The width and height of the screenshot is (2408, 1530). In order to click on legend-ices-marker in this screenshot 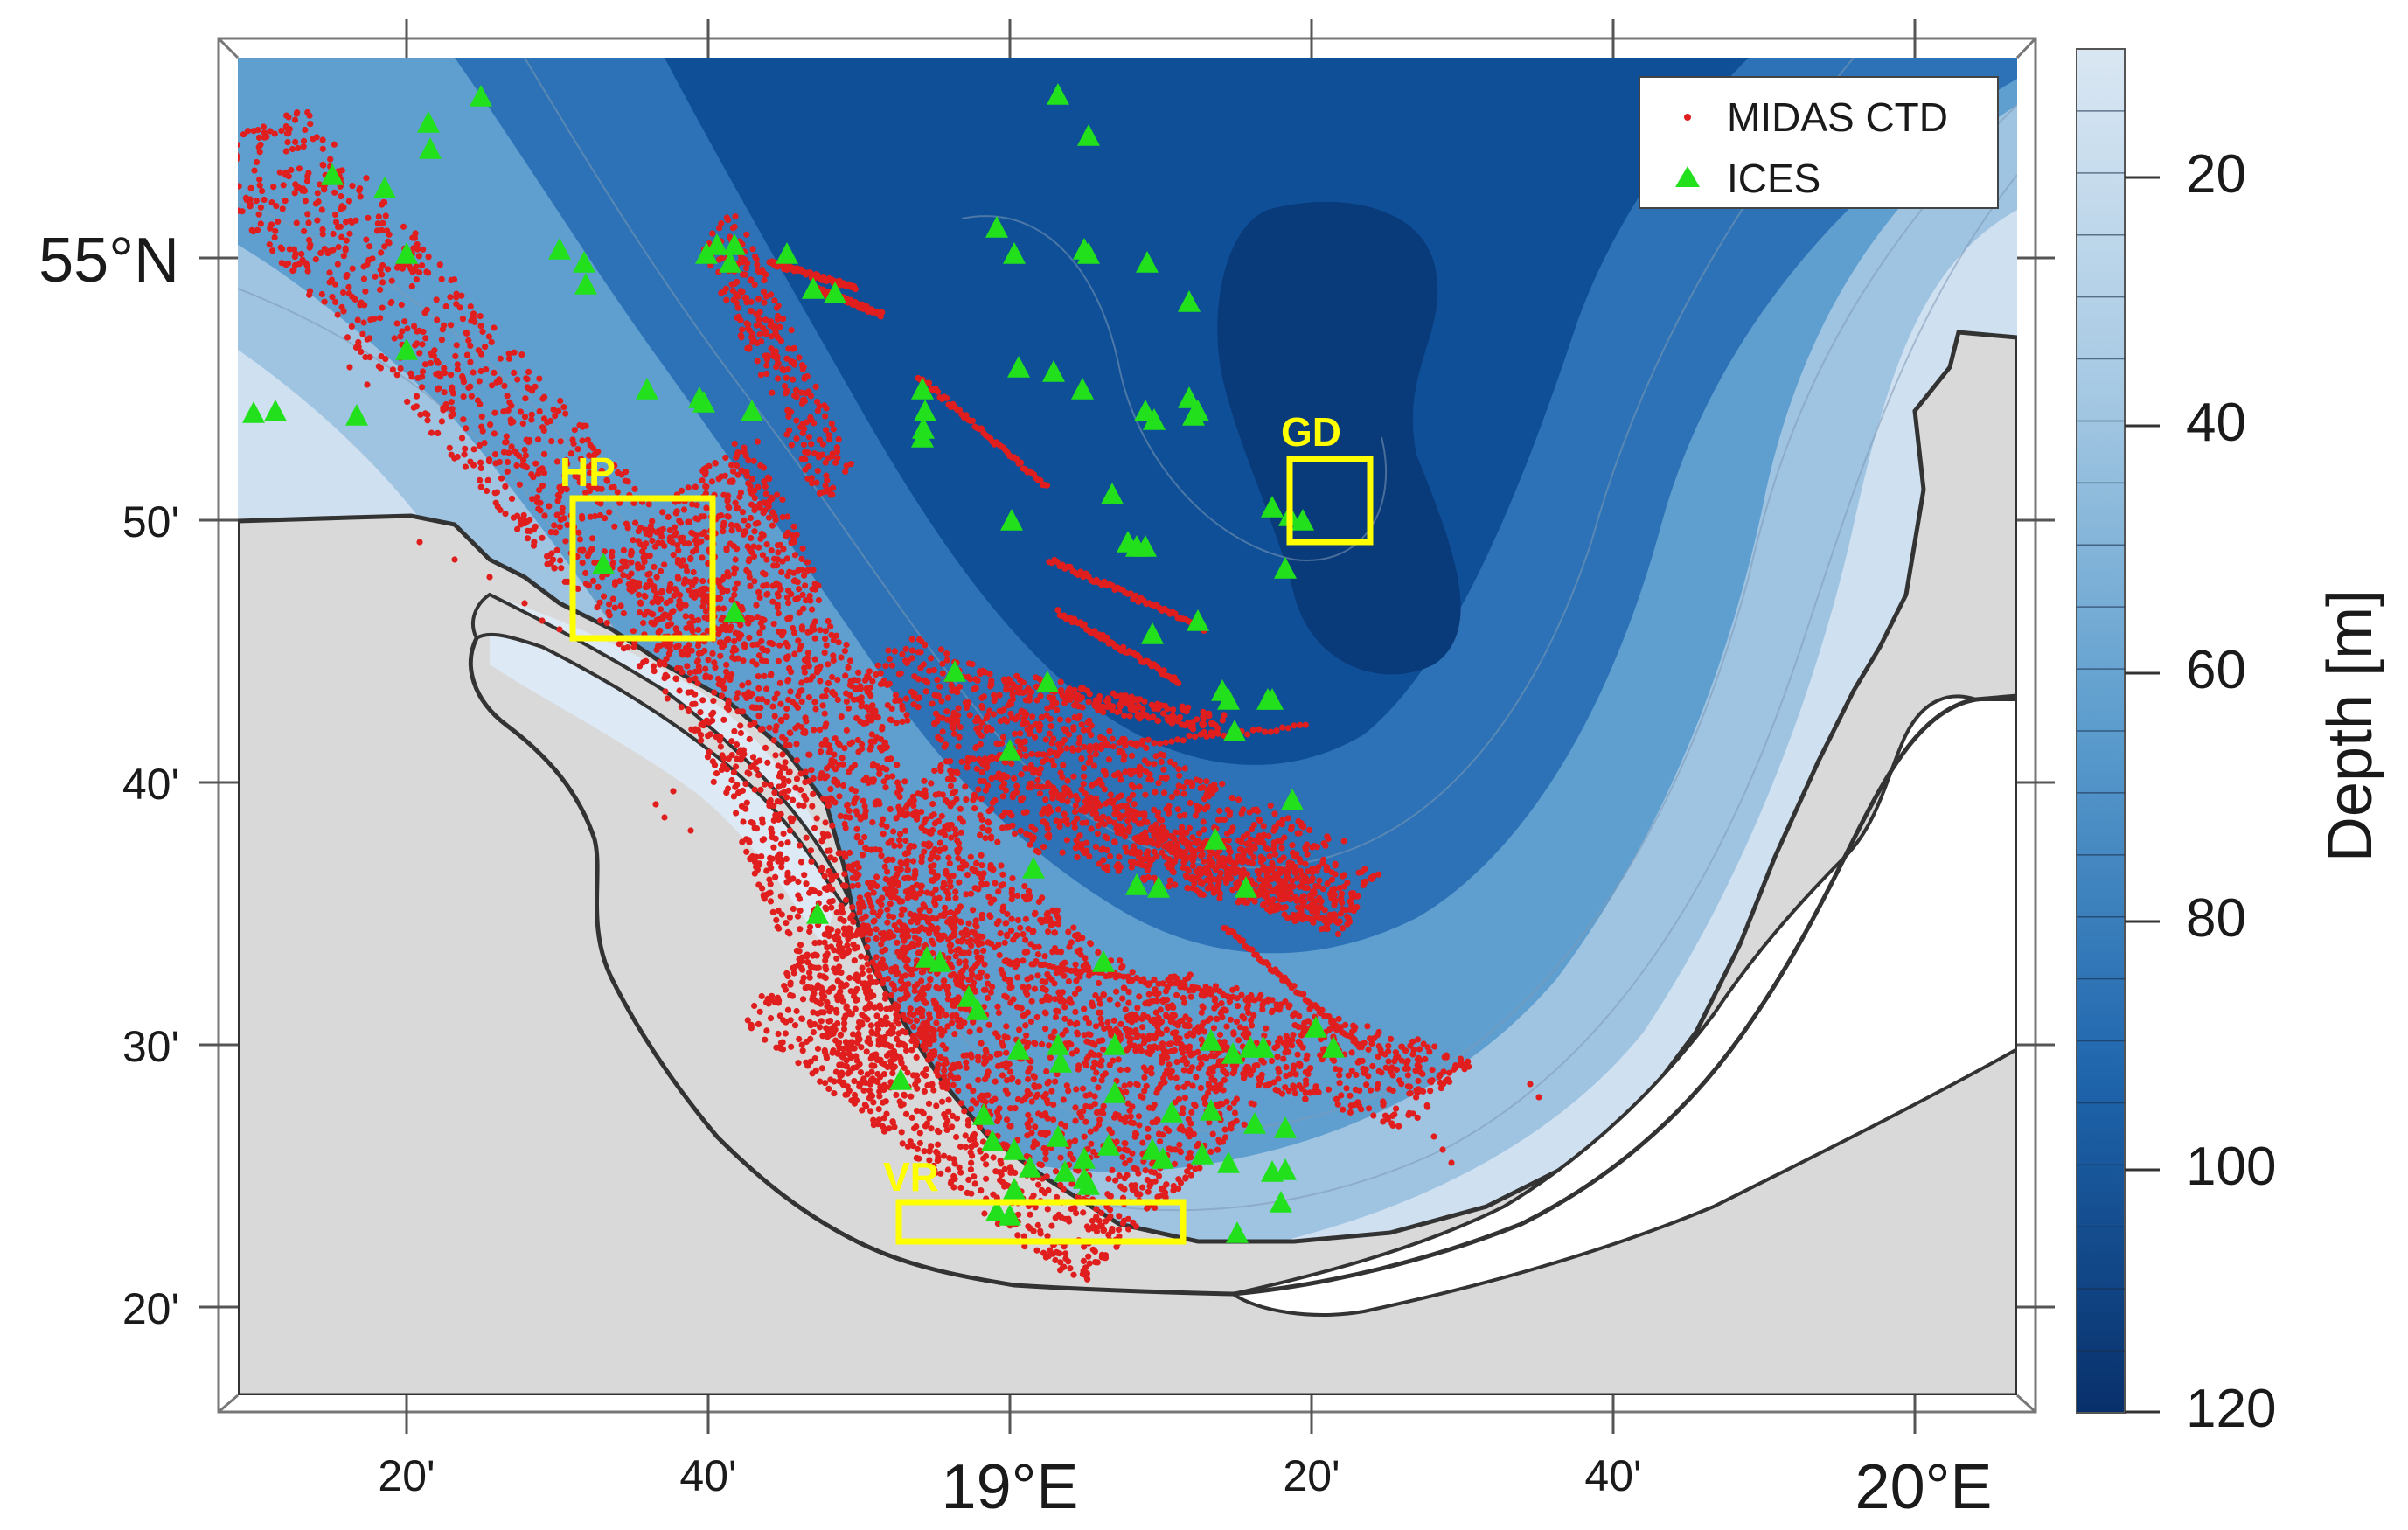, I will do `click(1687, 176)`.